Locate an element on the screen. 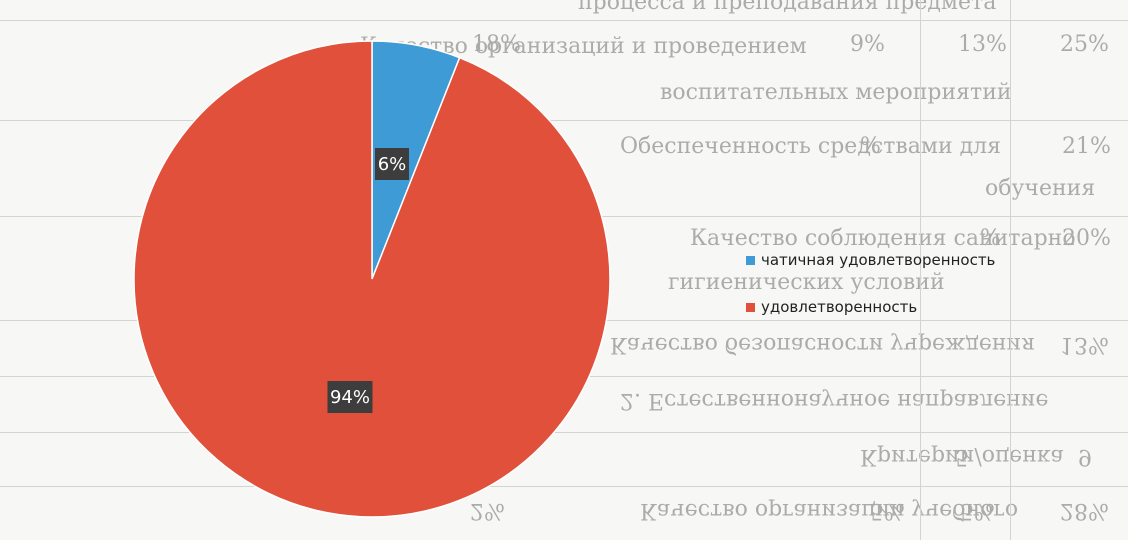 The height and width of the screenshot is (540, 1128). pie-labels: 6% 94% is located at coordinates (368, 280).